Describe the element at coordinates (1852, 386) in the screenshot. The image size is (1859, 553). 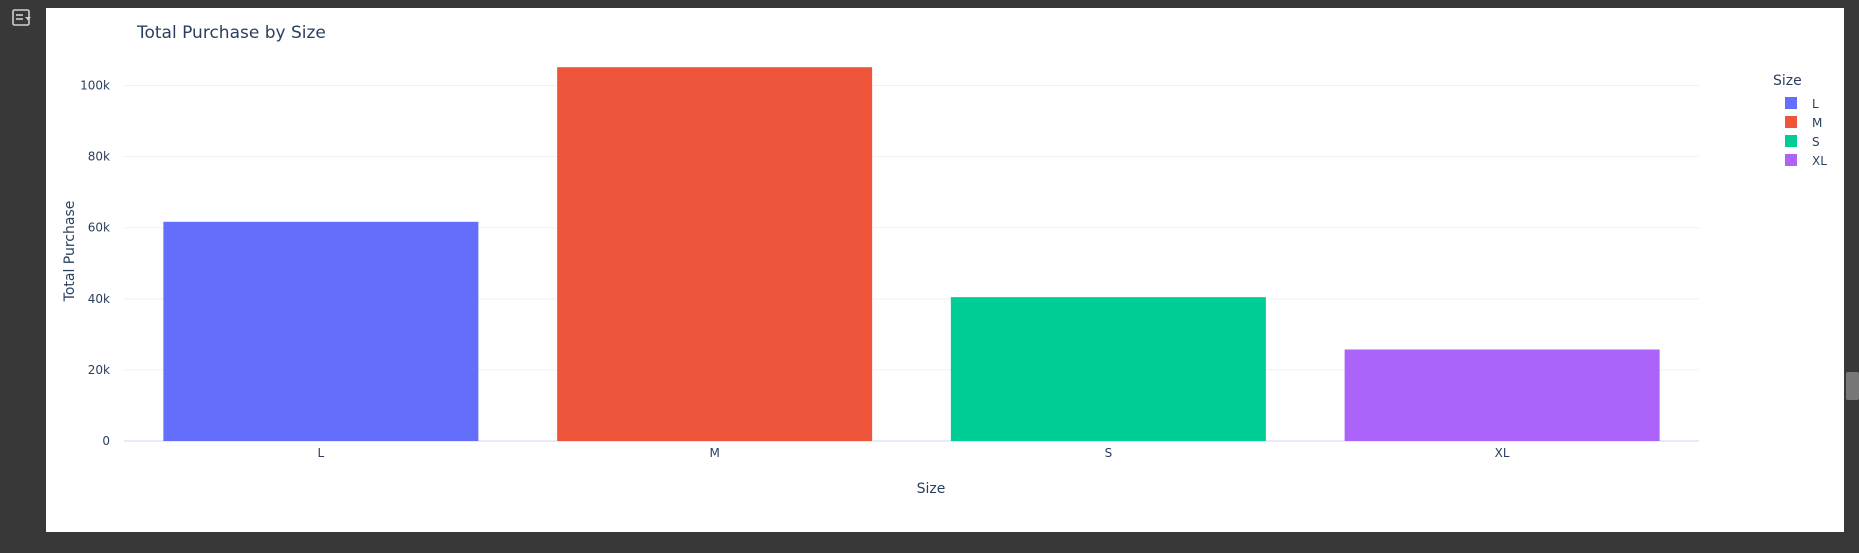
I see `scrollbar-thumb` at that location.